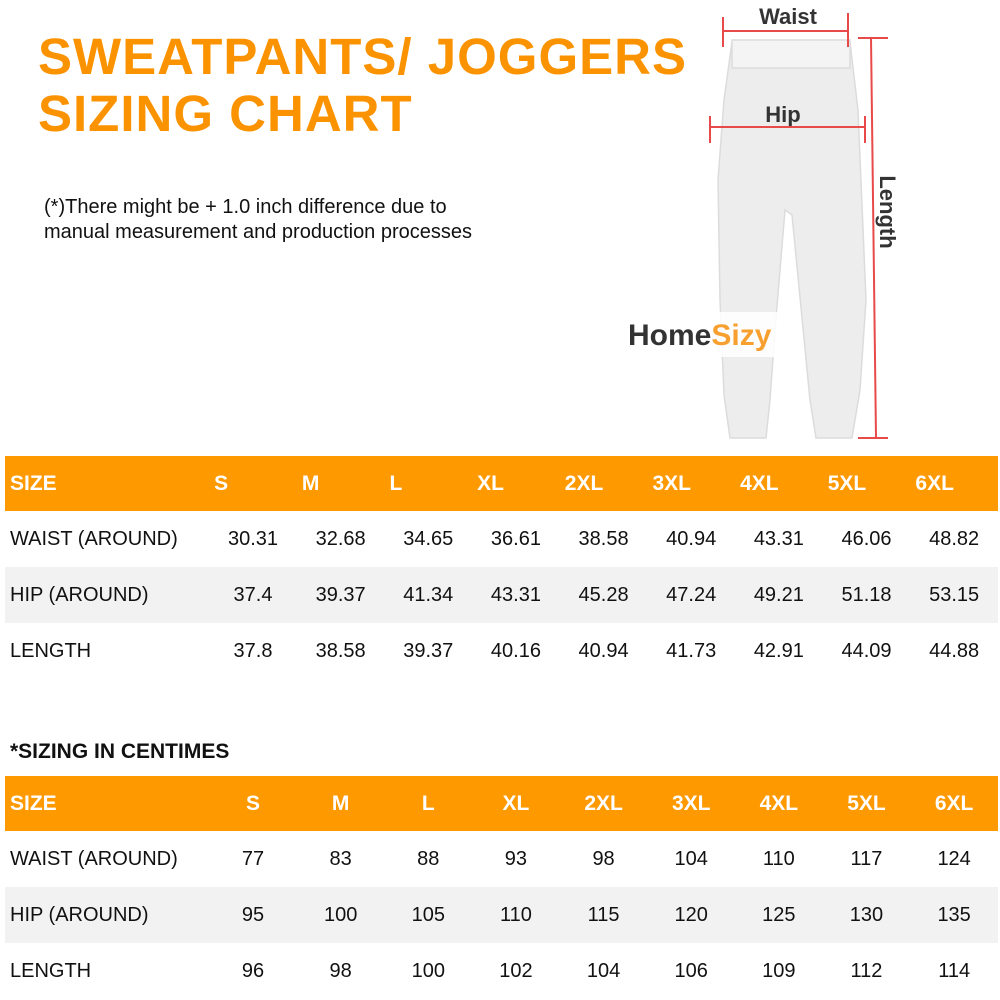  I want to click on table-cell: 135, so click(954, 914).